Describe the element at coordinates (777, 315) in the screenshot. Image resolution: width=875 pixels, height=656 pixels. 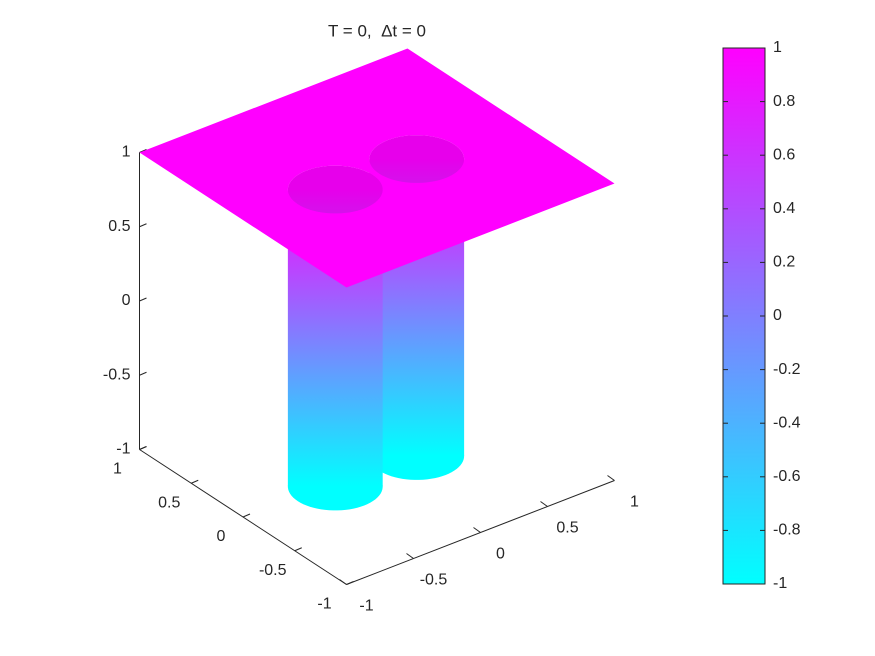
I see `colorbar-tick-label: 0` at that location.